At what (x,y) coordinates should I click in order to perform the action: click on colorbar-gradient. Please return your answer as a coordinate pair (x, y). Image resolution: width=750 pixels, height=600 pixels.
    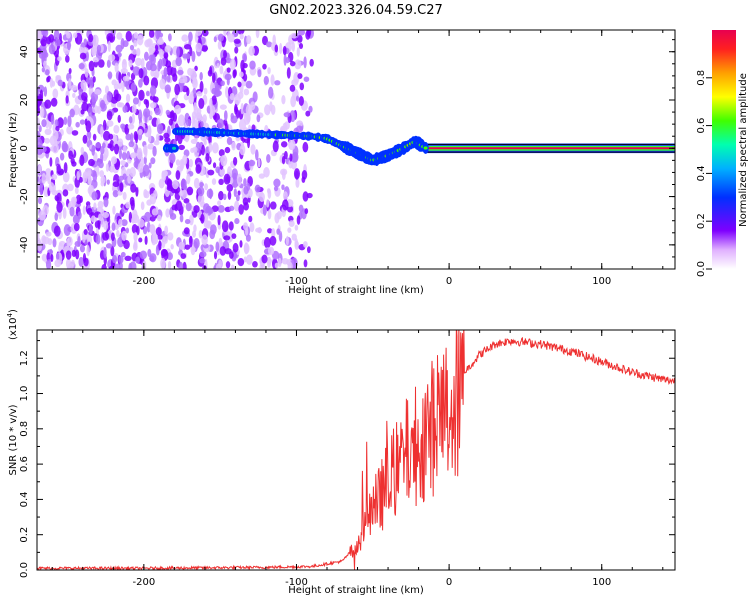
    Looking at the image, I should click on (724, 149).